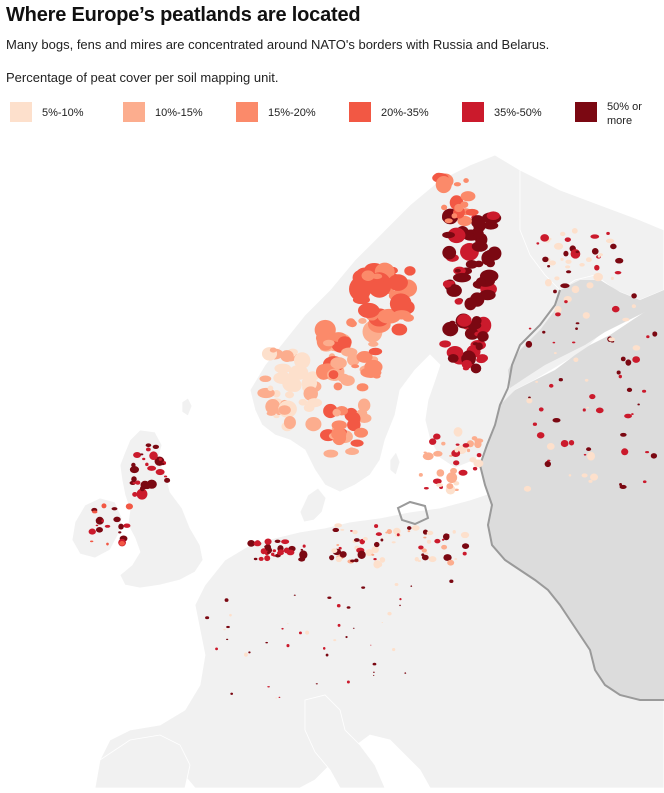 This screenshot has height=793, width=664. I want to click on russia-belarus-region, so click(572, 500).